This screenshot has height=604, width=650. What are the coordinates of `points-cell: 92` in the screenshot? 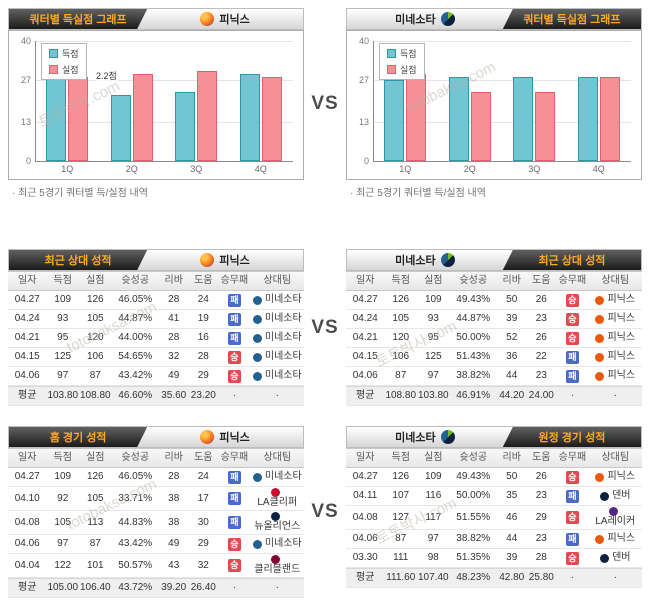 It's located at (63, 498).